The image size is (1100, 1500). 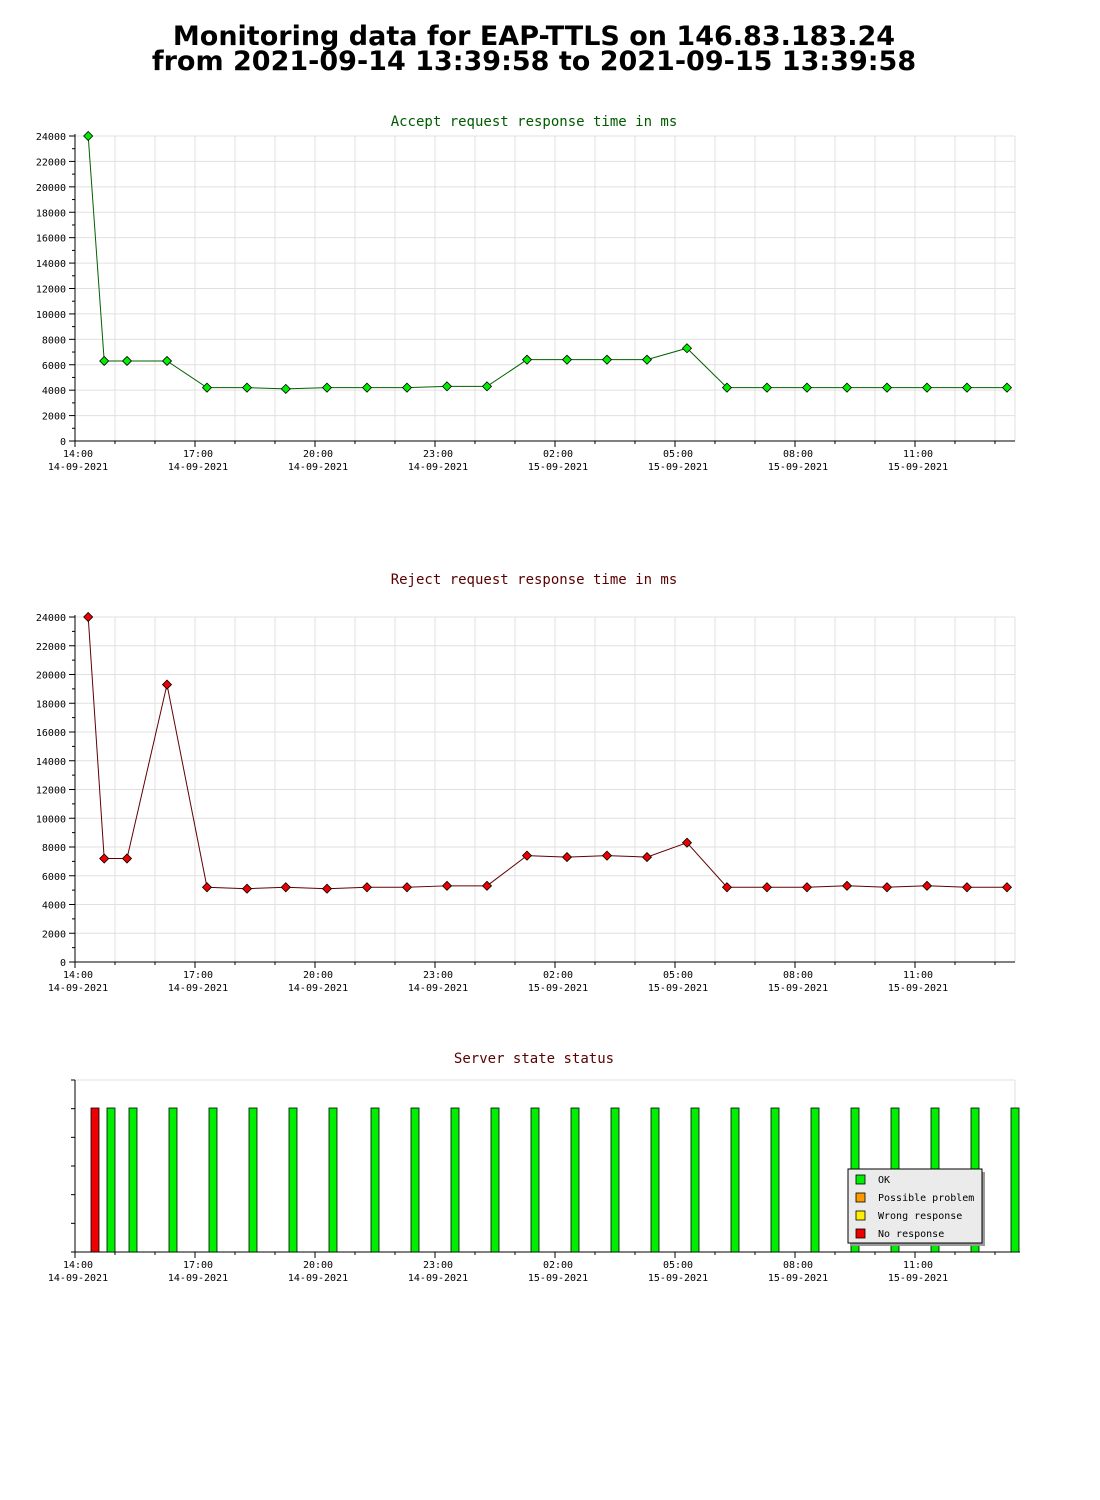 I want to click on accept-x-tick-date-4: 15-09-2021, so click(x=558, y=467).